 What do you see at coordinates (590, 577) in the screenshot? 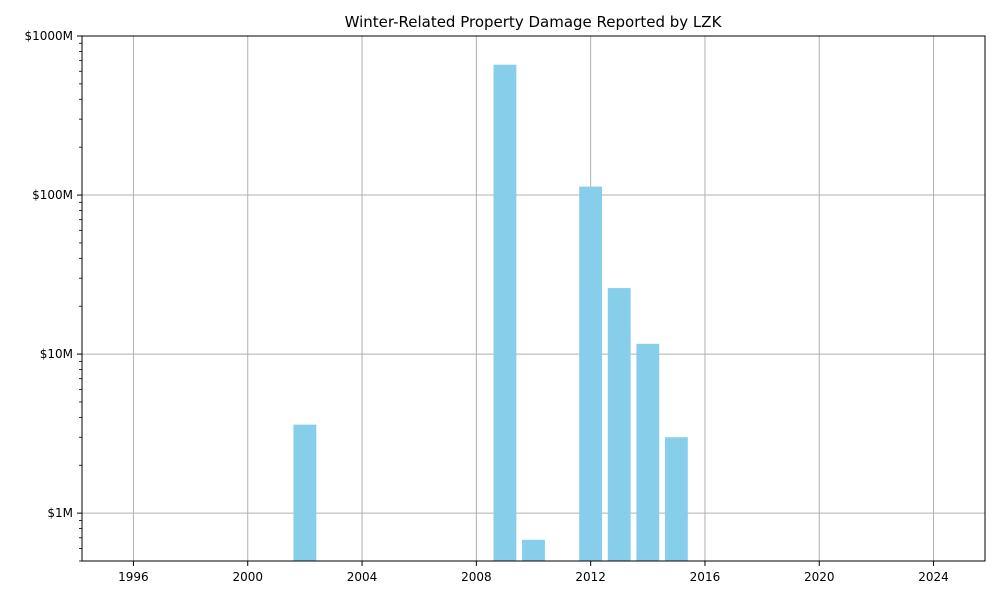
I see `x-tick-label: 2012` at bounding box center [590, 577].